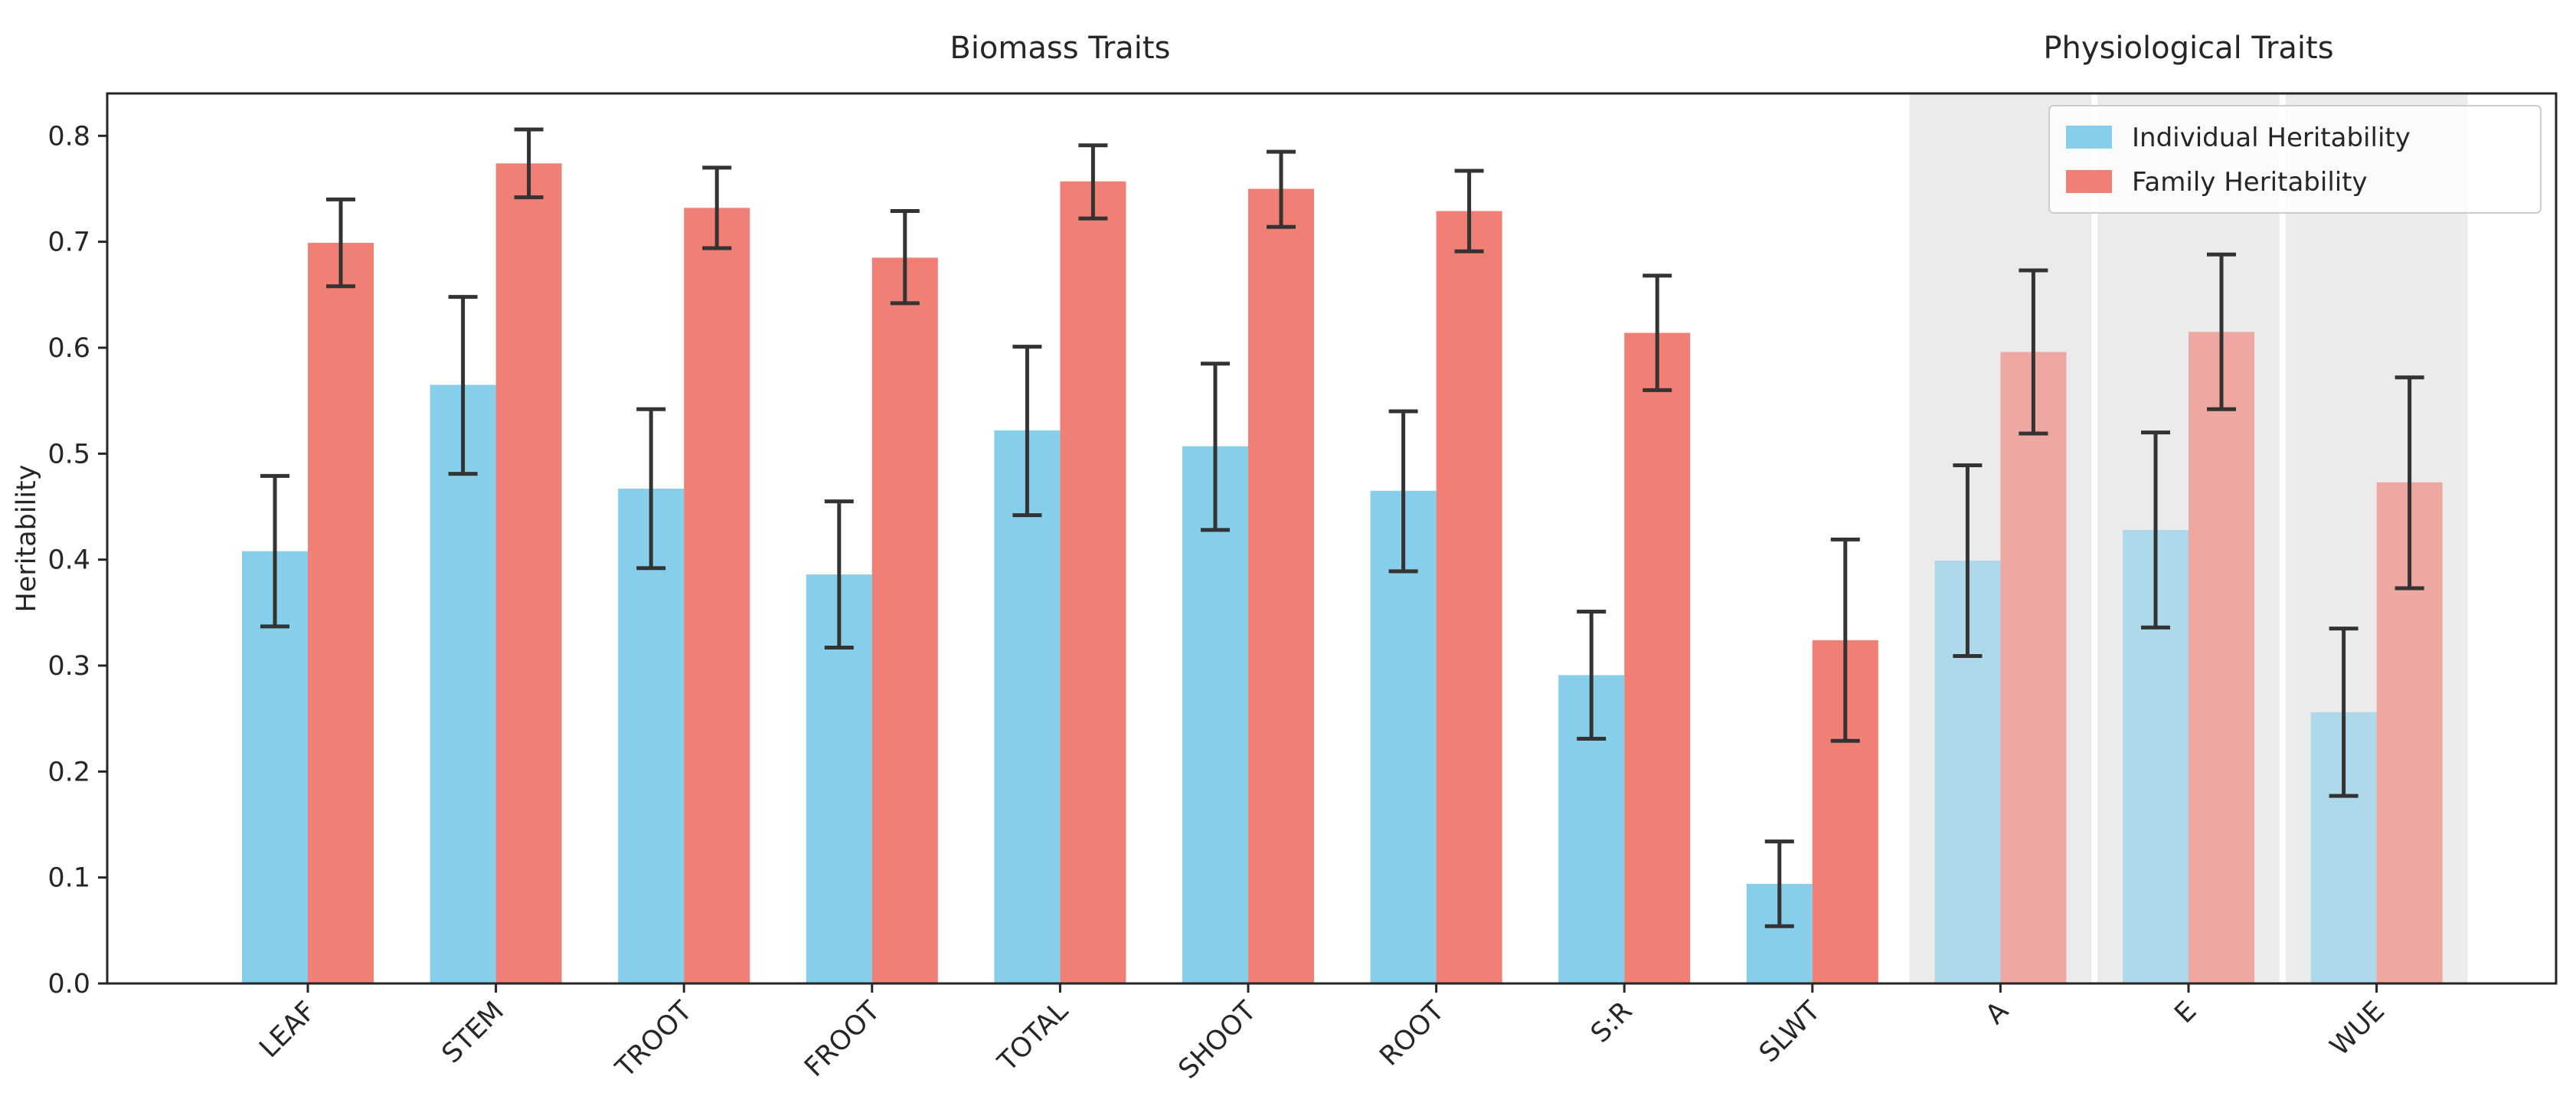 This screenshot has width=2576, height=1106. What do you see at coordinates (2344, 713) in the screenshot?
I see `error-bar-individual-heritability-wue` at bounding box center [2344, 713].